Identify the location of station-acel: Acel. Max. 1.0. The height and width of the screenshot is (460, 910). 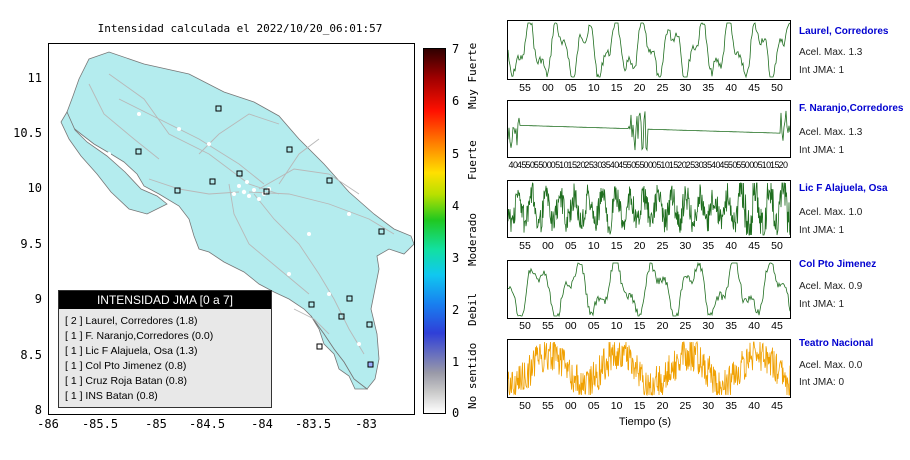
(831, 212).